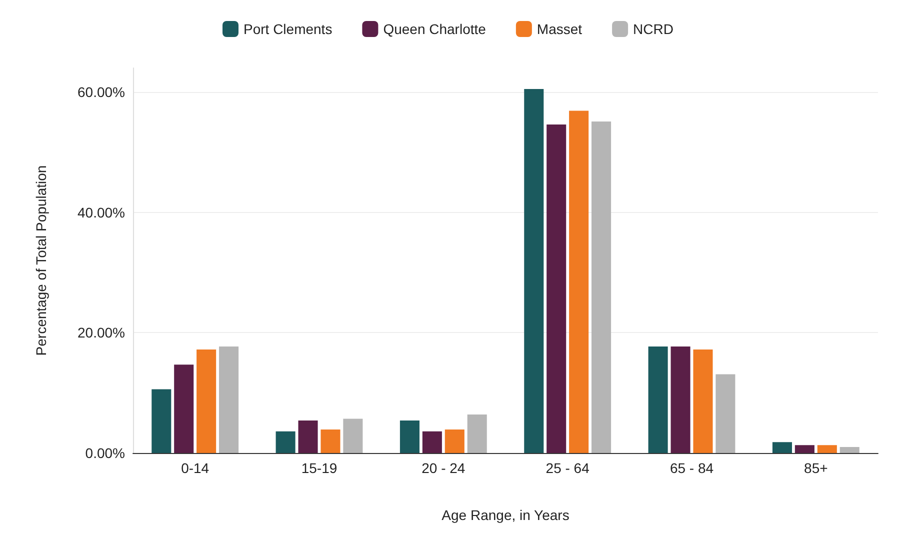 The width and height of the screenshot is (904, 546). Describe the element at coordinates (288, 29) in the screenshot. I see `legend-label: Port Clements` at that location.